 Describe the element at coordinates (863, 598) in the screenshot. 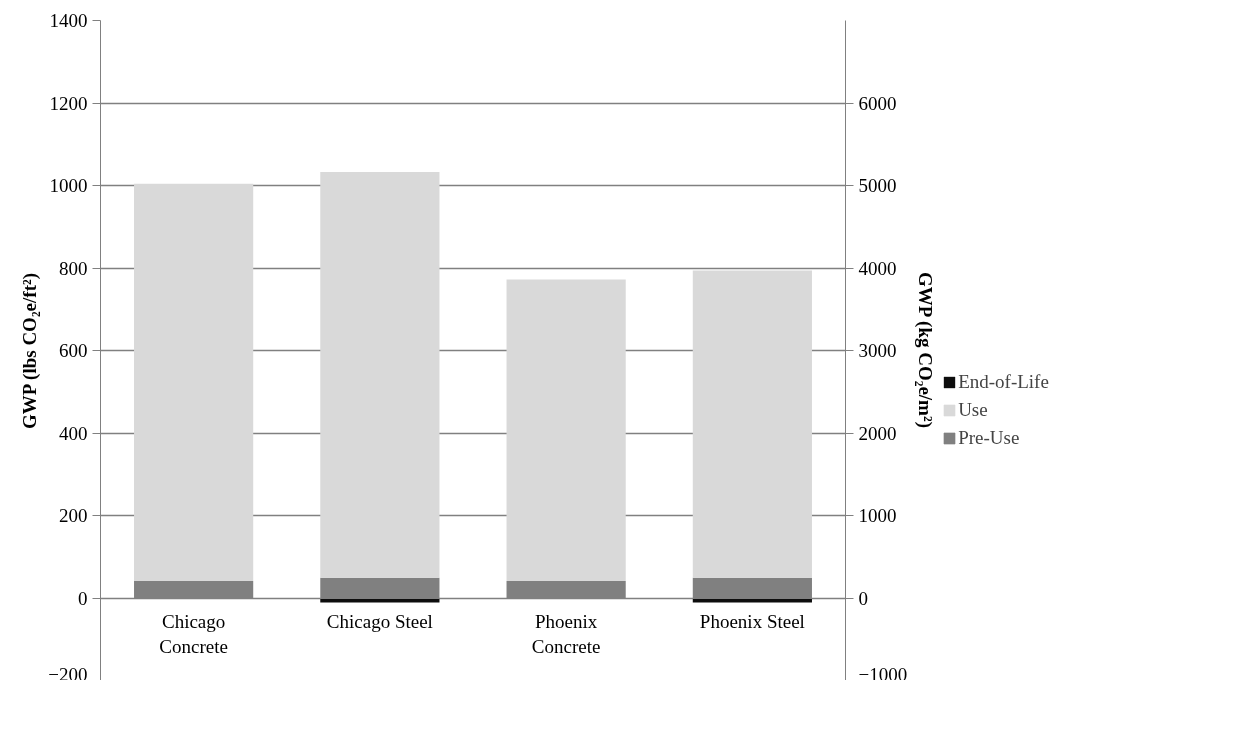

I see `y2-tick-label: 0` at that location.